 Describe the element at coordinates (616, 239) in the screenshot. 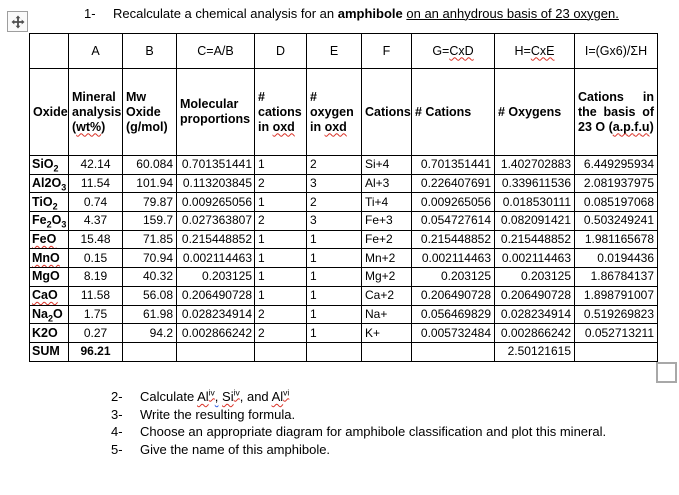

I see `value-cell: 1.981165678` at that location.